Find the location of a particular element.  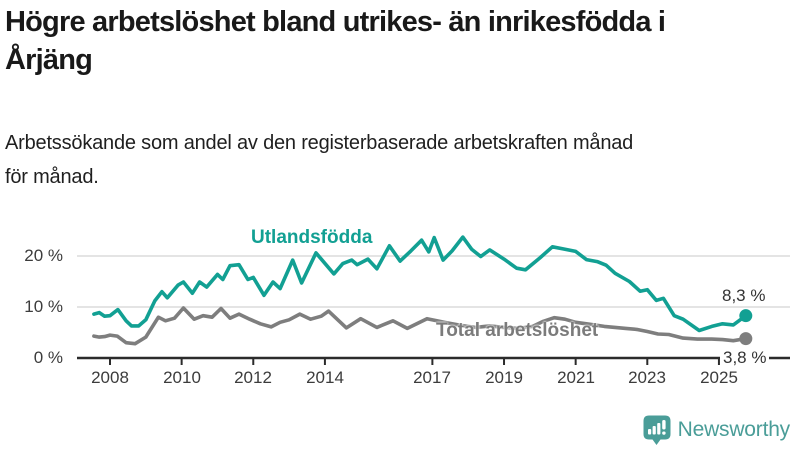

x-axis-label-2008: 2008 is located at coordinates (110, 377).